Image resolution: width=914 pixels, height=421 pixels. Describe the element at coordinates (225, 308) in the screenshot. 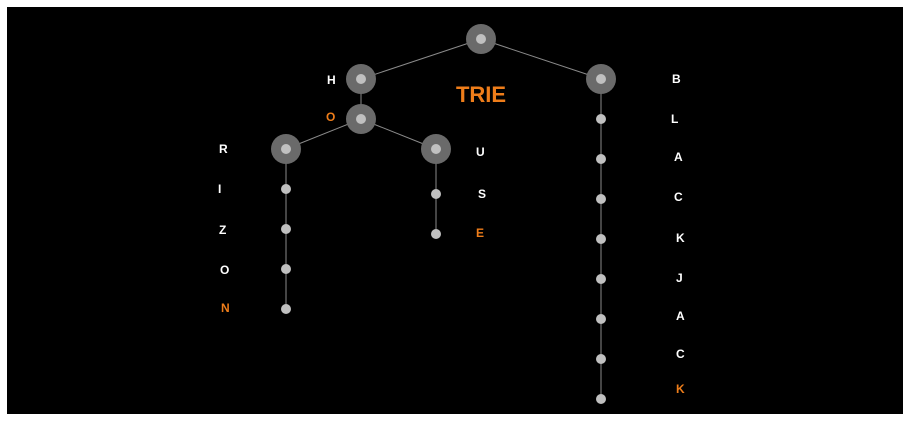

I see `node-letter-horizon: N` at that location.